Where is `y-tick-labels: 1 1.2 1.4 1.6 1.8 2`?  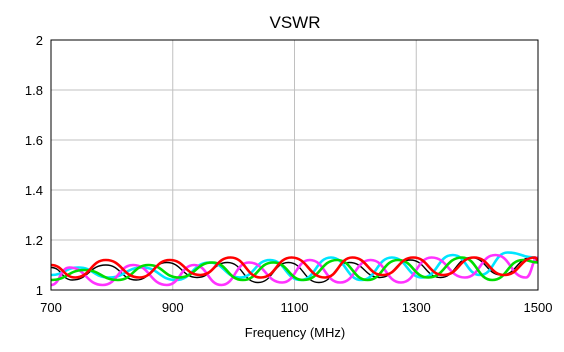 y-tick-labels: 1 1.2 1.4 1.6 1.8 2 is located at coordinates (34, 165).